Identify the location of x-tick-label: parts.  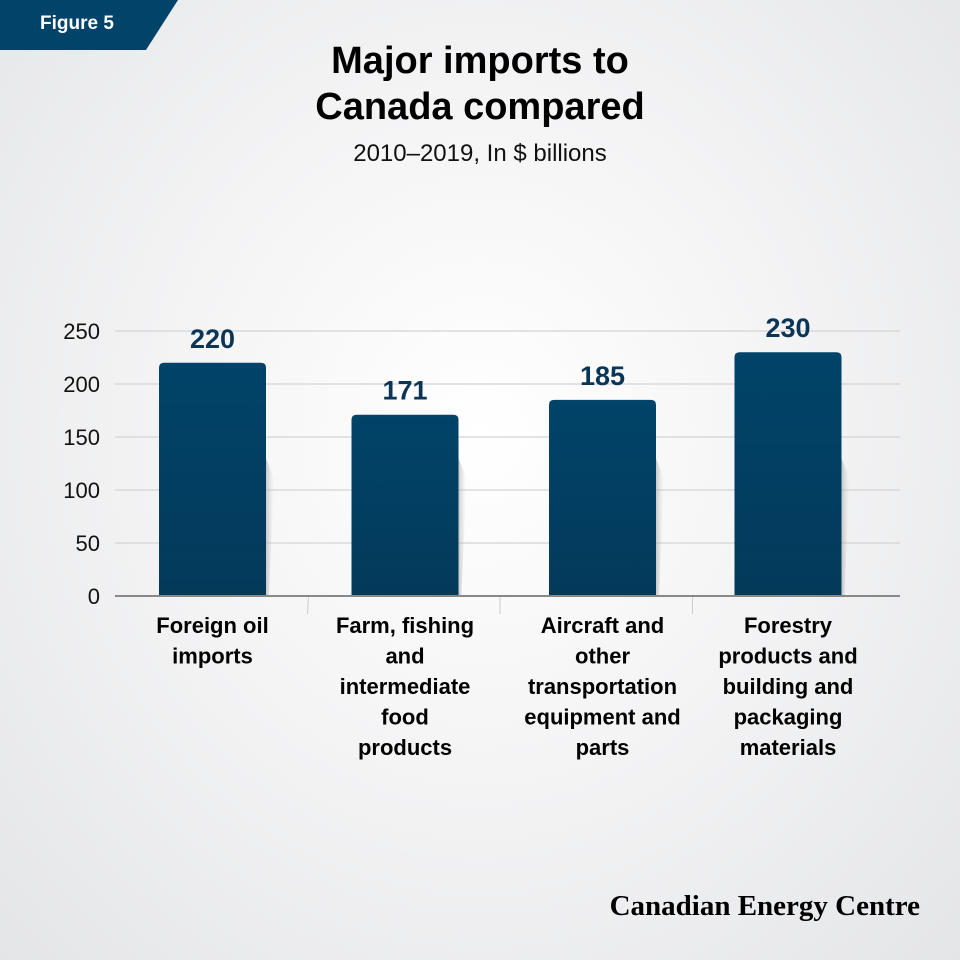
(603, 747).